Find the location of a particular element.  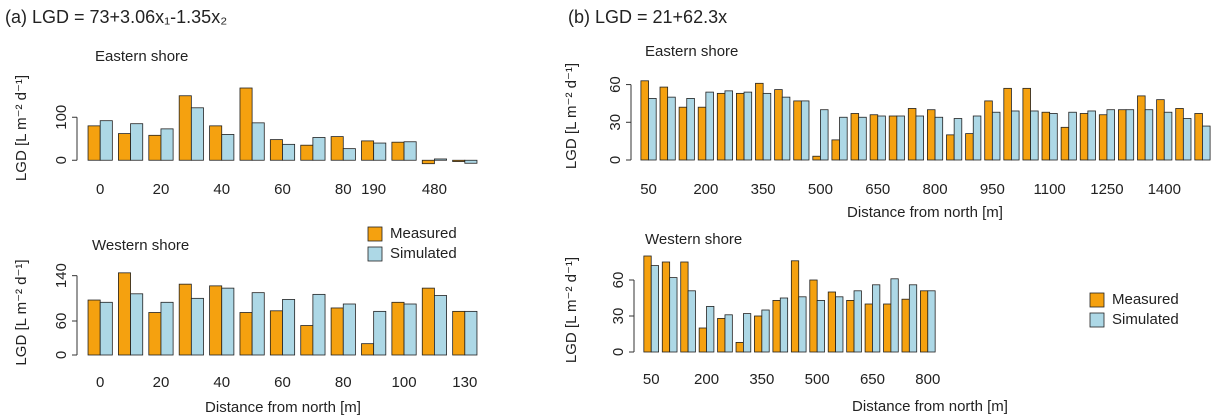

y-tick-label: 140 is located at coordinates (61, 275).